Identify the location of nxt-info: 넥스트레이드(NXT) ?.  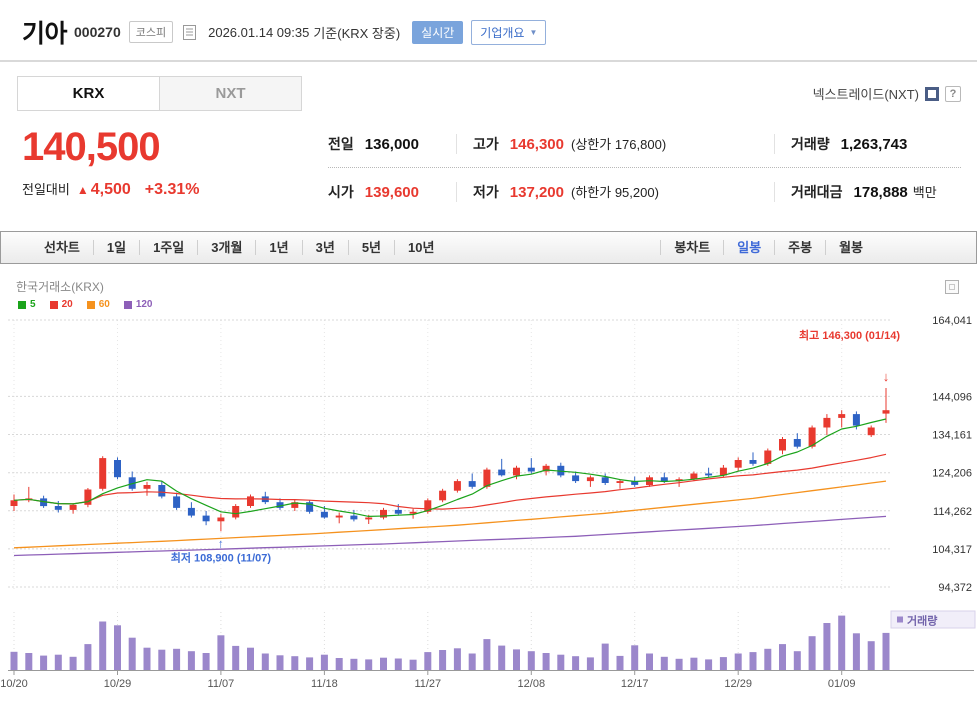
(887, 93).